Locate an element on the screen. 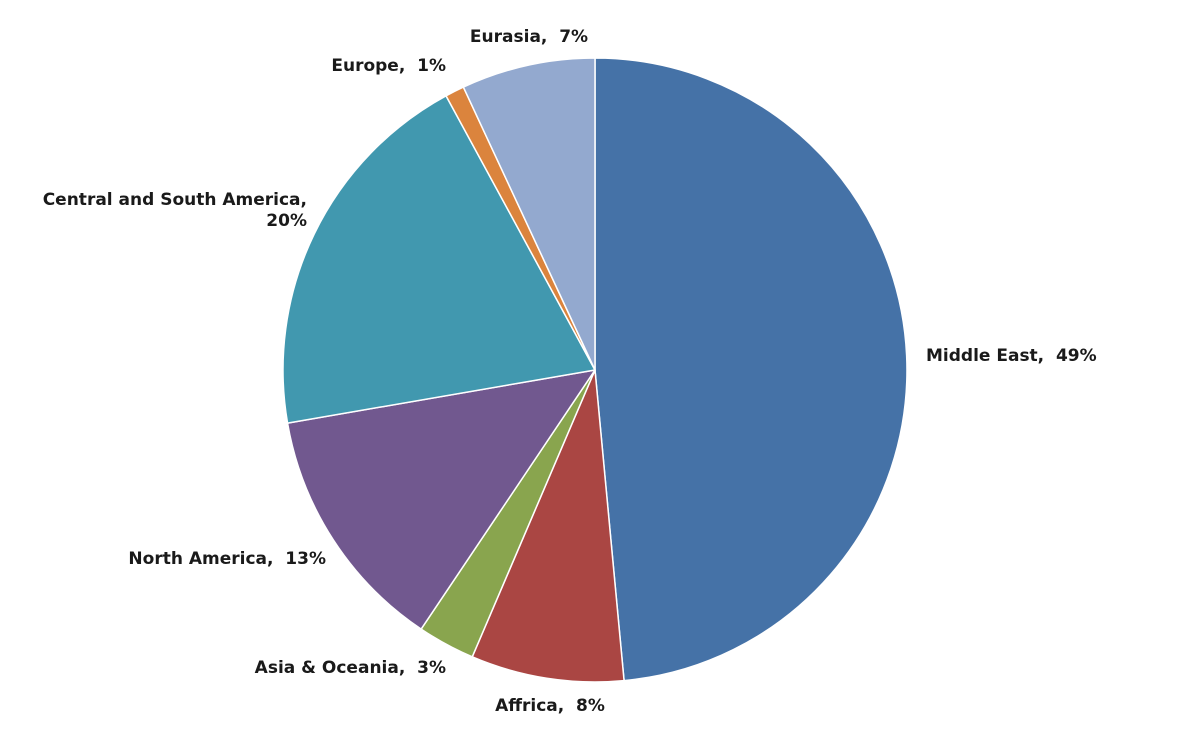 Image resolution: width=1192 pixels, height=741 pixels. pie-label-middle-east: Middle East, 49% is located at coordinates (1011, 356).